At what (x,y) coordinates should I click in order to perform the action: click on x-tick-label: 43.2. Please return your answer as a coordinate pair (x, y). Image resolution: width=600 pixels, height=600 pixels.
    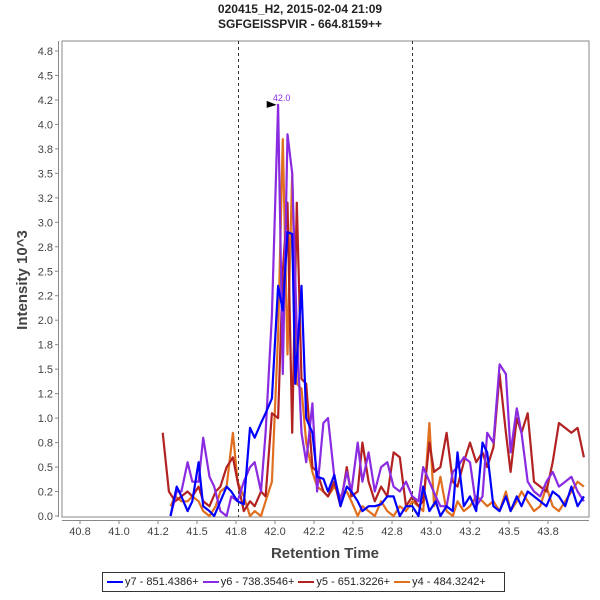
    Looking at the image, I should click on (469, 532).